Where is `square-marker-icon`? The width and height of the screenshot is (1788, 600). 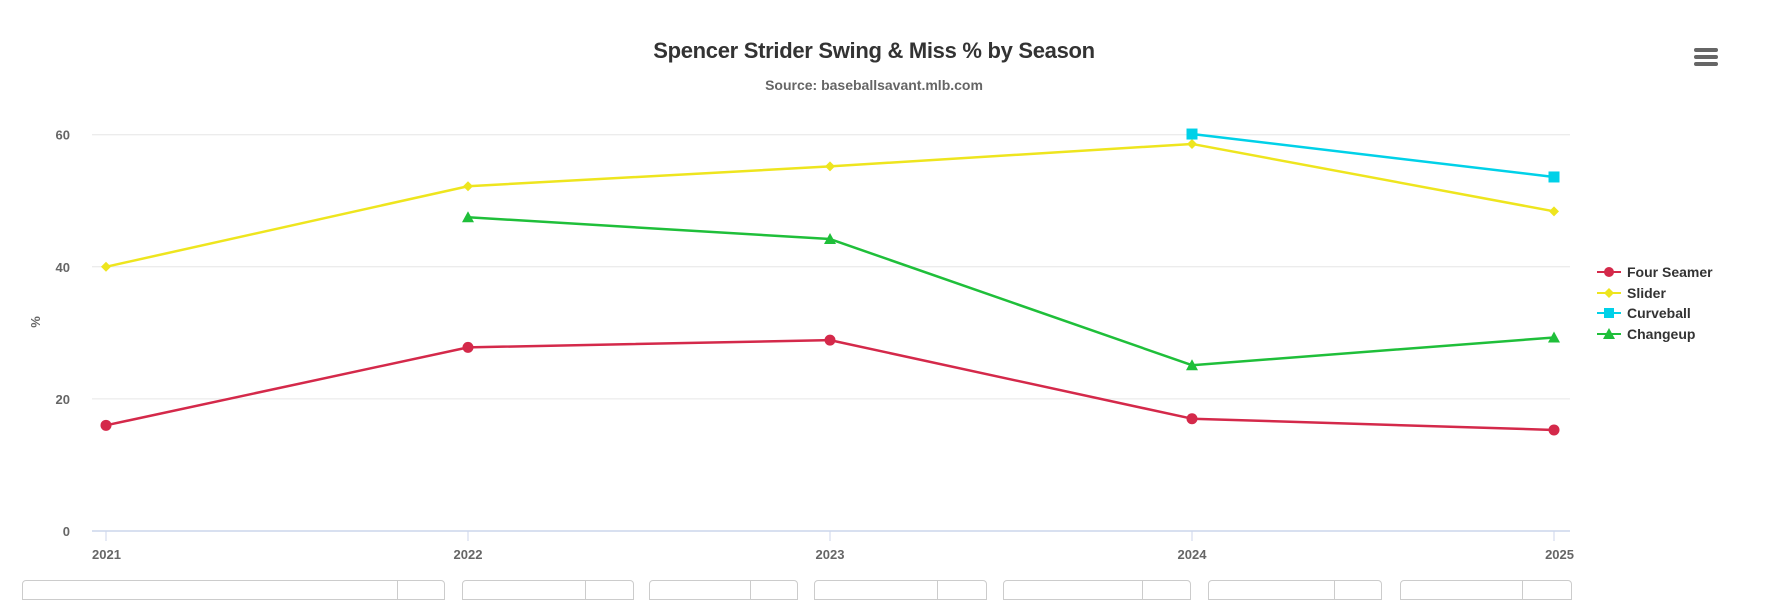
square-marker-icon is located at coordinates (1609, 313).